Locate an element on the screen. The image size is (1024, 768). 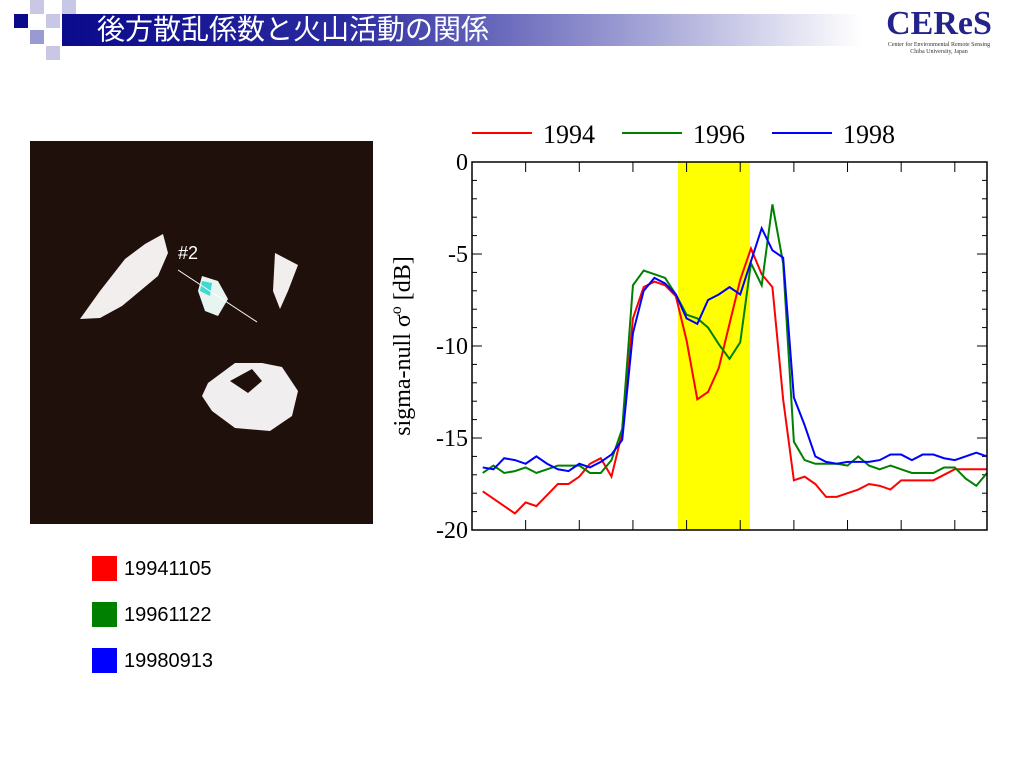
crater is located at coordinates (246, 381).